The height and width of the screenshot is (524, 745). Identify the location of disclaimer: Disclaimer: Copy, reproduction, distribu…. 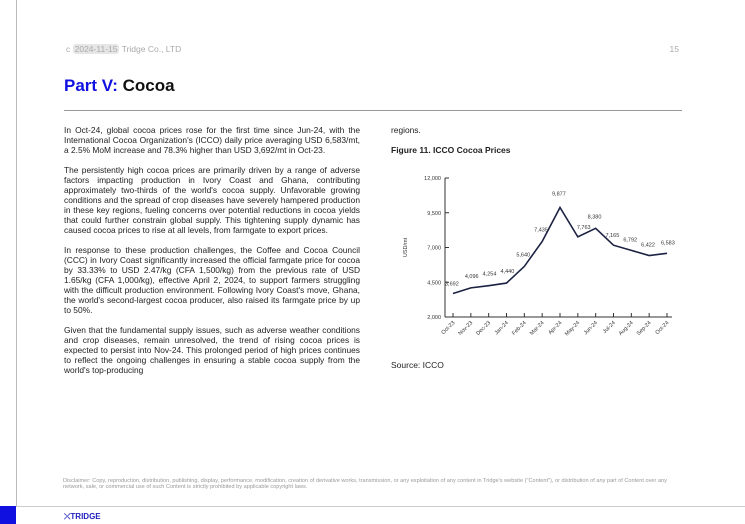
(365, 484).